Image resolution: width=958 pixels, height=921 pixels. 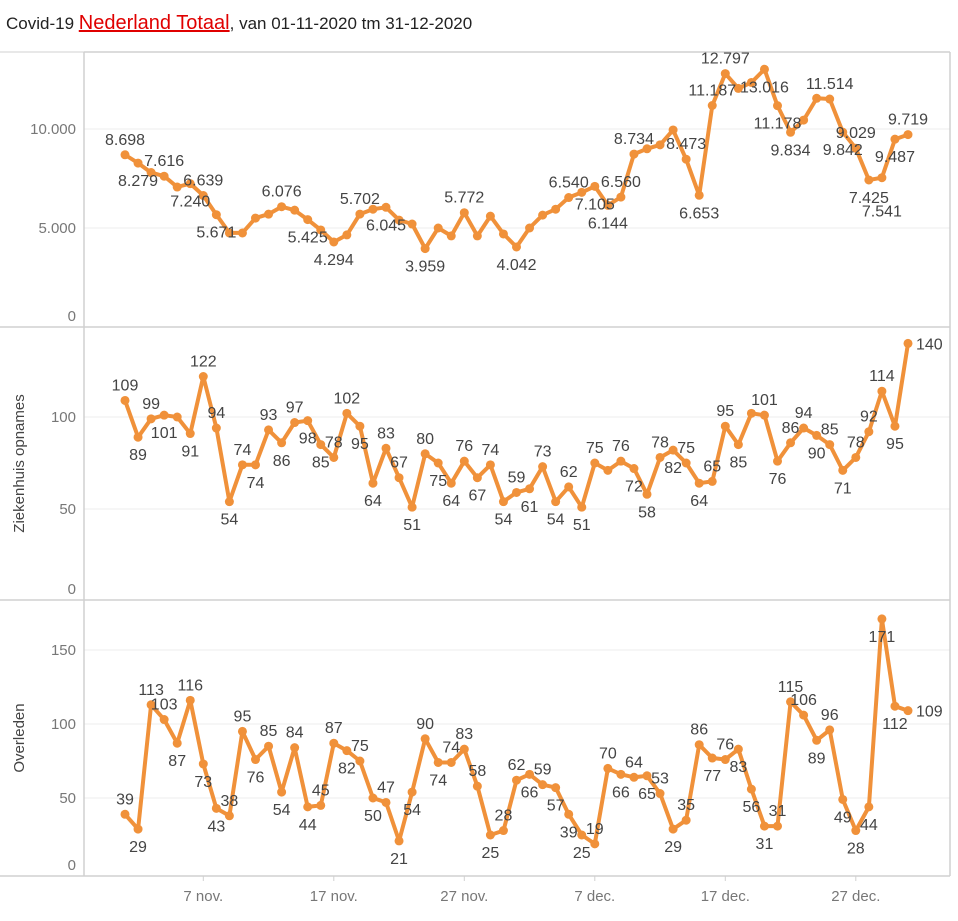 I want to click on data-label: 72, so click(x=634, y=487).